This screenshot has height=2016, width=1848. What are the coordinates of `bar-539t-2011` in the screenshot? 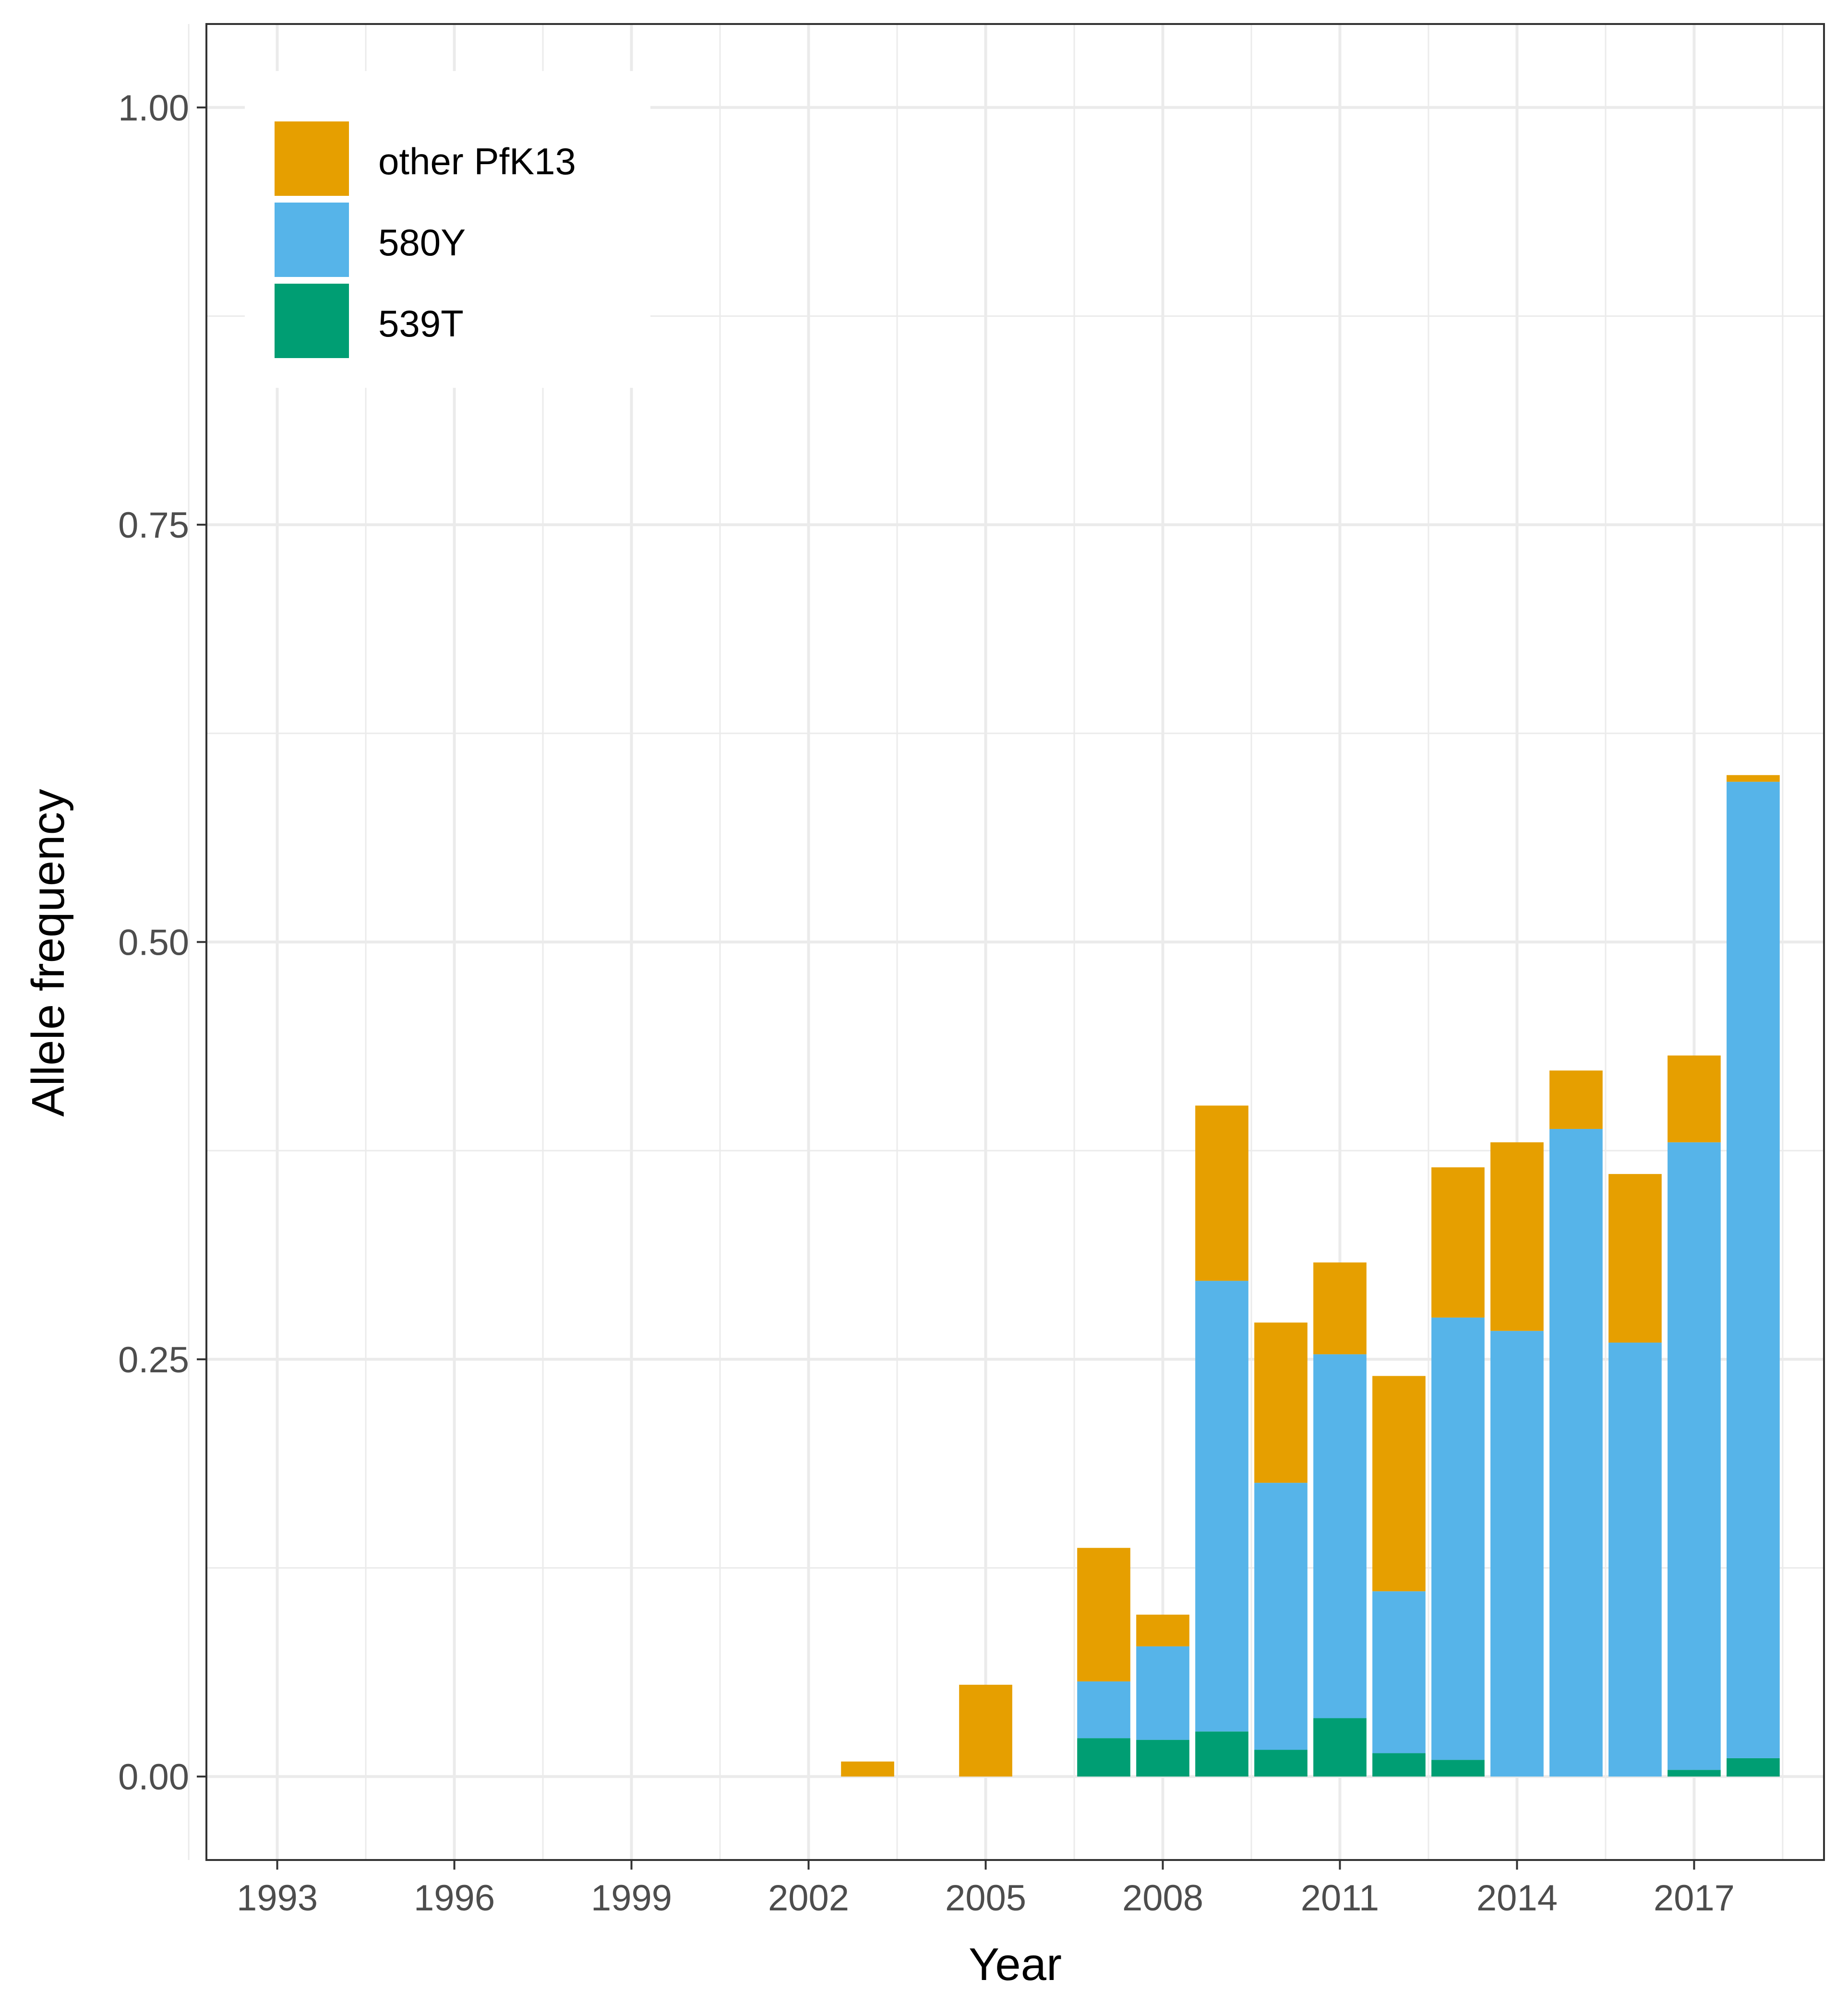 It's located at (1340, 1748).